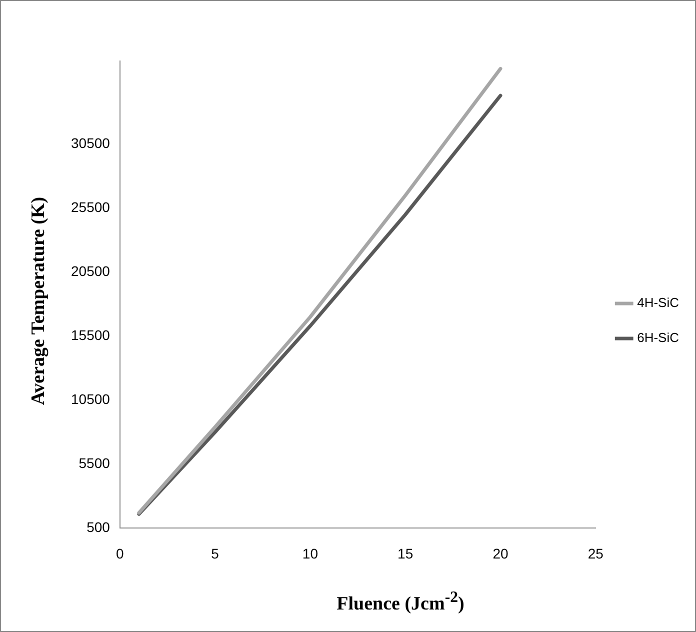  Describe the element at coordinates (90, 335) in the screenshot. I see `y-tick-label: 15500` at that location.